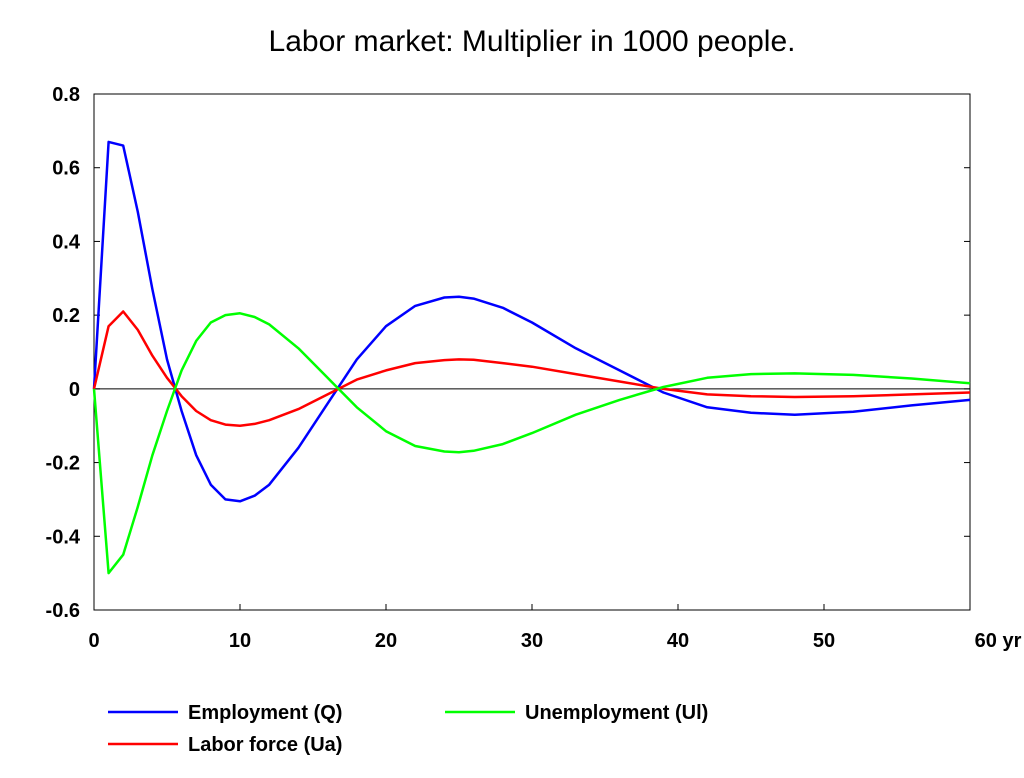 Image resolution: width=1024 pixels, height=778 pixels. I want to click on legend-label-unemployment-ul: Unemployment (Ul), so click(616, 713).